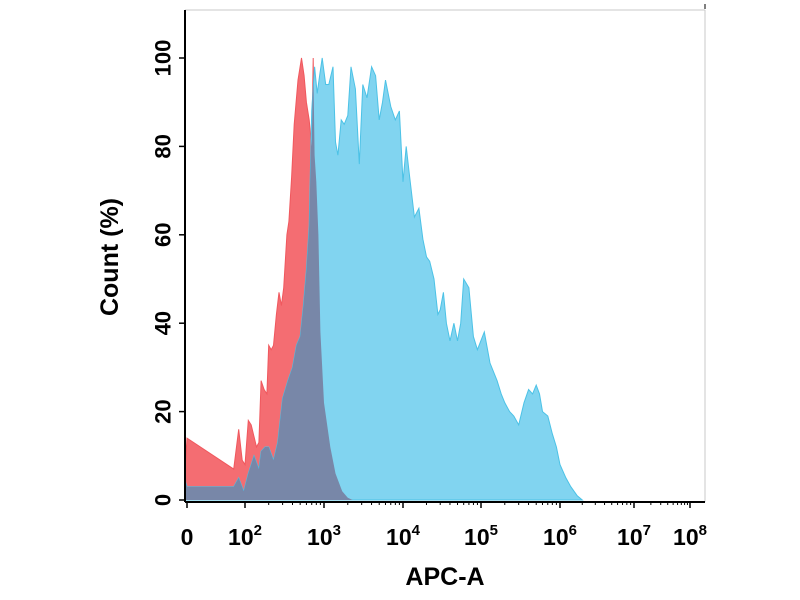 Image resolution: width=800 pixels, height=600 pixels. What do you see at coordinates (163, 58) in the screenshot?
I see `y-tick-label: 100` at bounding box center [163, 58].